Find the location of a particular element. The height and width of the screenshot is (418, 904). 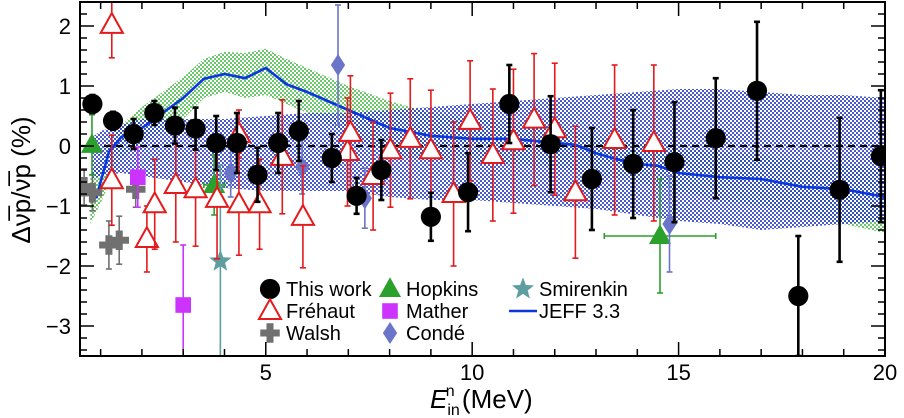

legend-label: JEFF 3.3 is located at coordinates (579, 312).